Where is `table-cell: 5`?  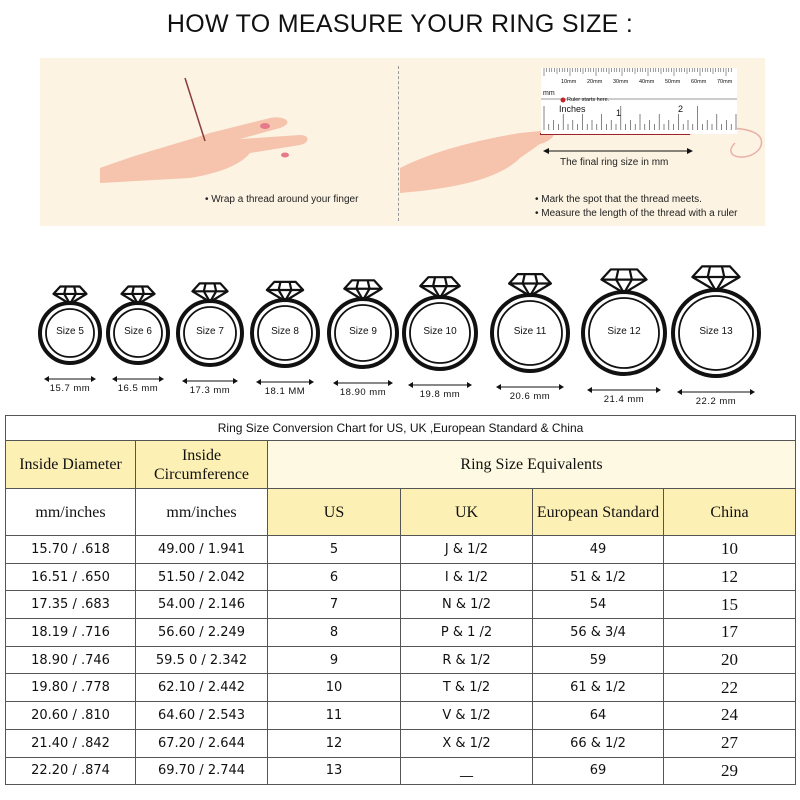 table-cell: 5 is located at coordinates (334, 549).